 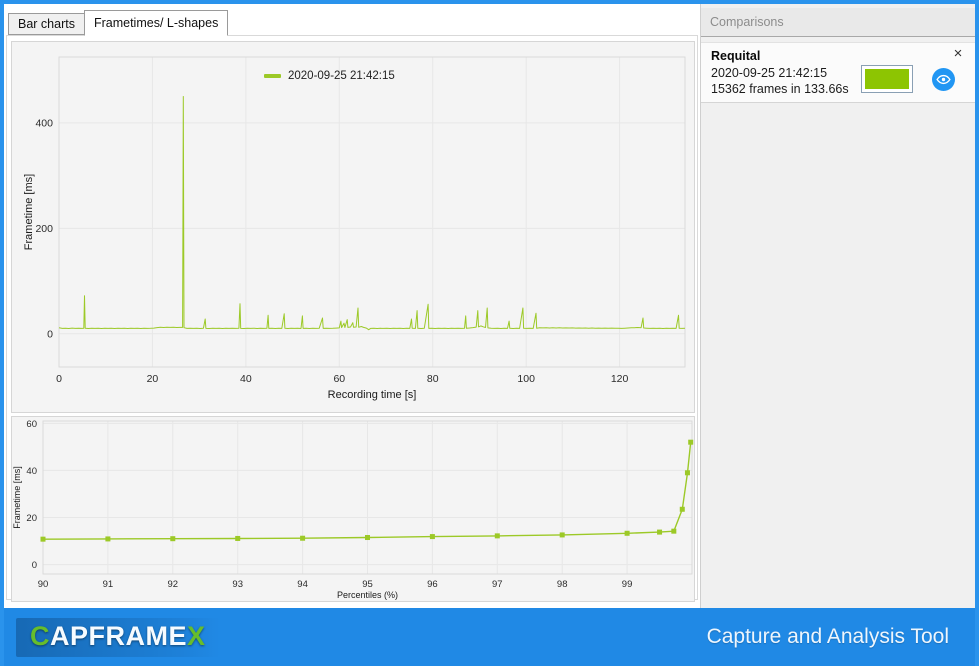 What do you see at coordinates (627, 584) in the screenshot?
I see `svg-text: 99` at bounding box center [627, 584].